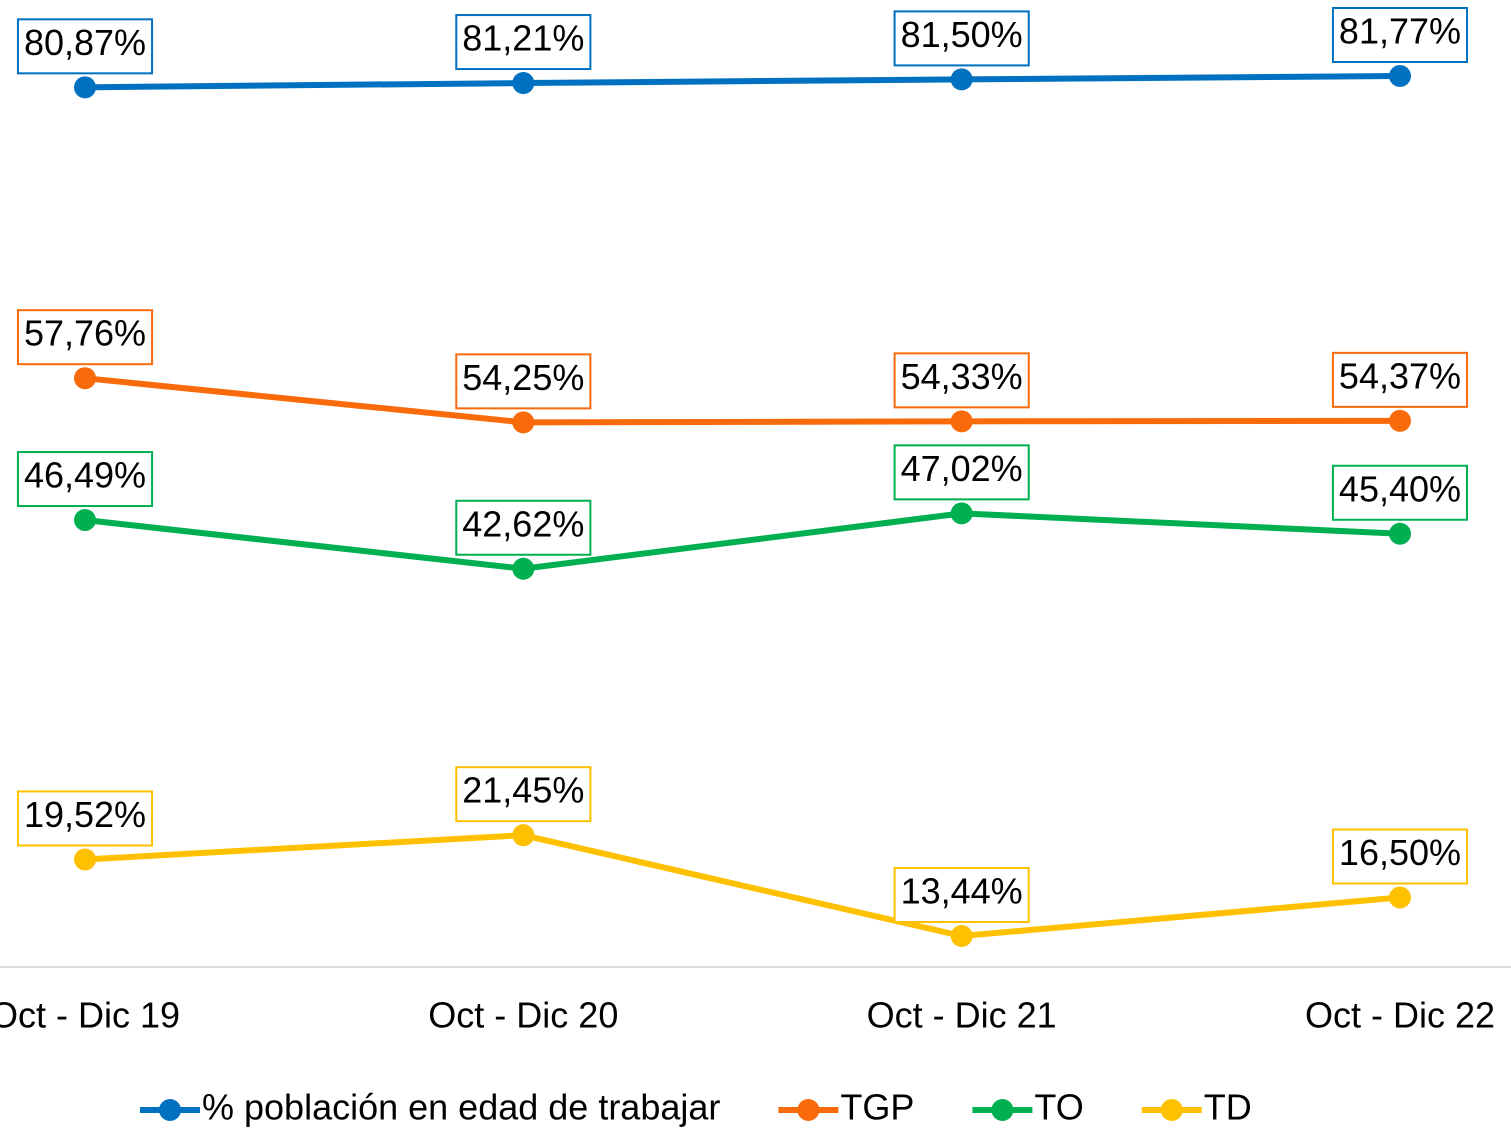  I want to click on x-tick-label: Oct - Dic 20, so click(523, 1015).